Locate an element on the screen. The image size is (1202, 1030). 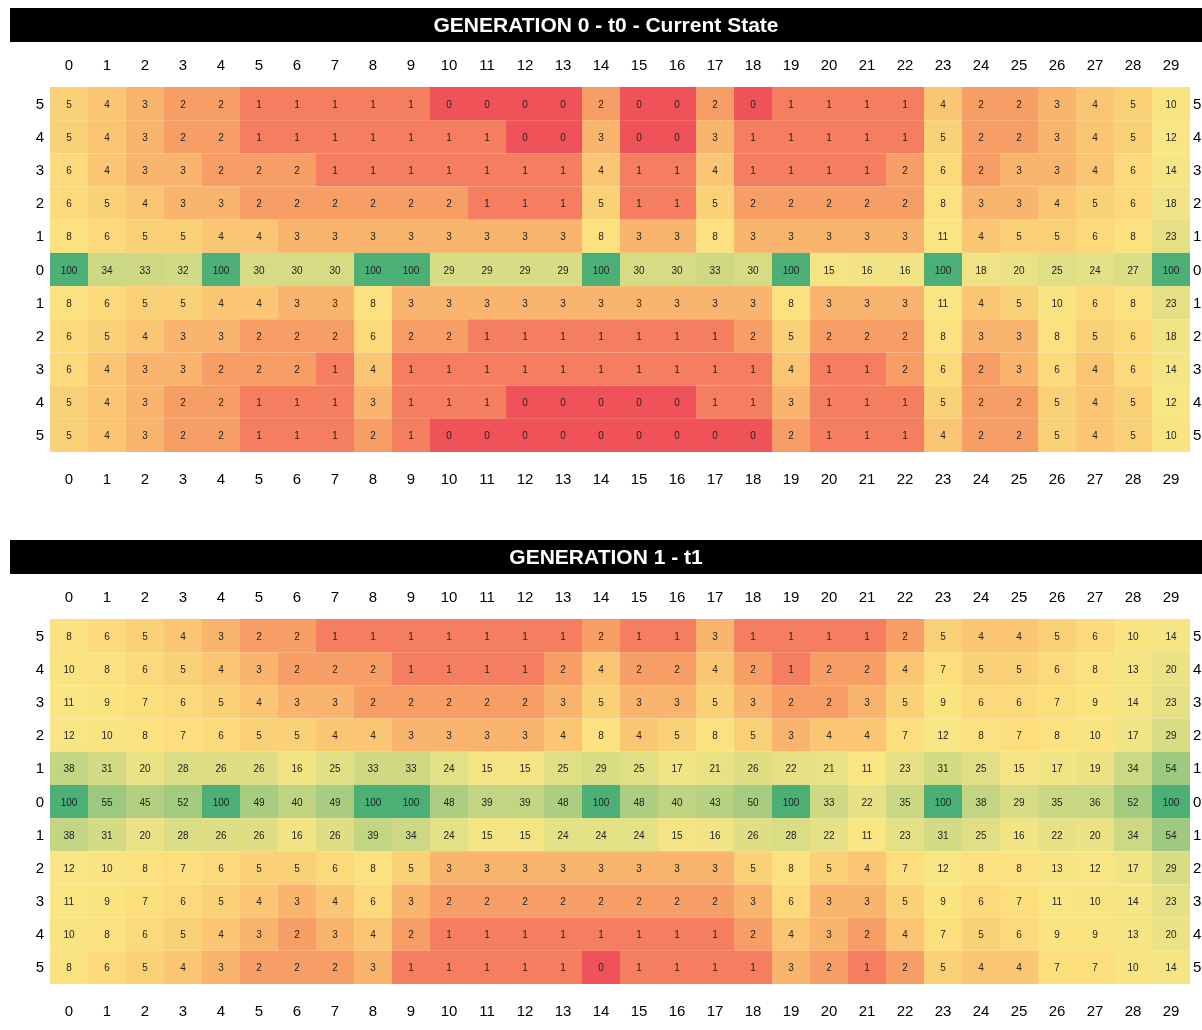
x-tick-label: 3 is located at coordinates (183, 596).